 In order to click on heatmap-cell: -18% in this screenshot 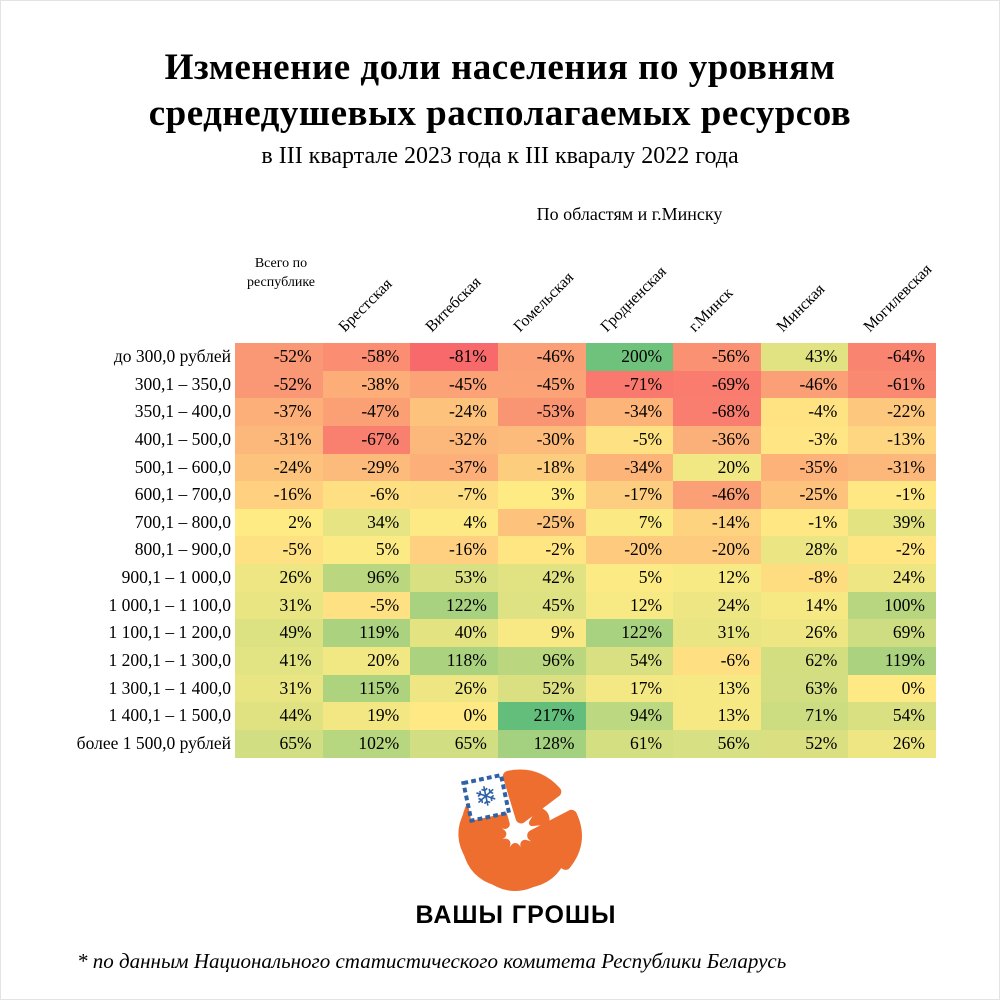, I will do `click(541, 467)`.